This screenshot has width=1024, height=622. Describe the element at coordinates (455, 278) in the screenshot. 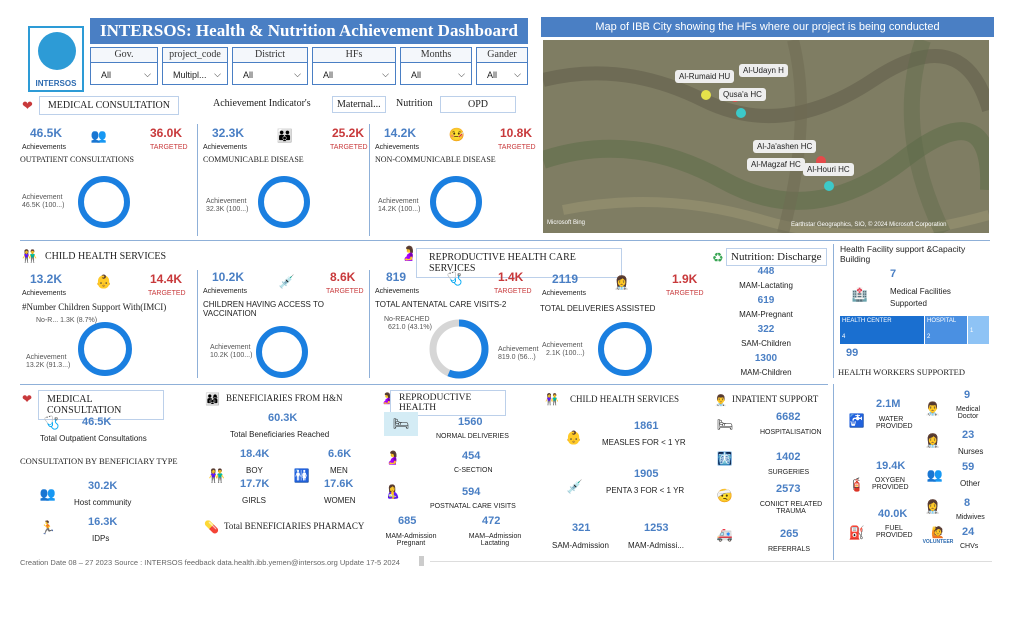

I see `ultrasound-icon: 🩺` at that location.